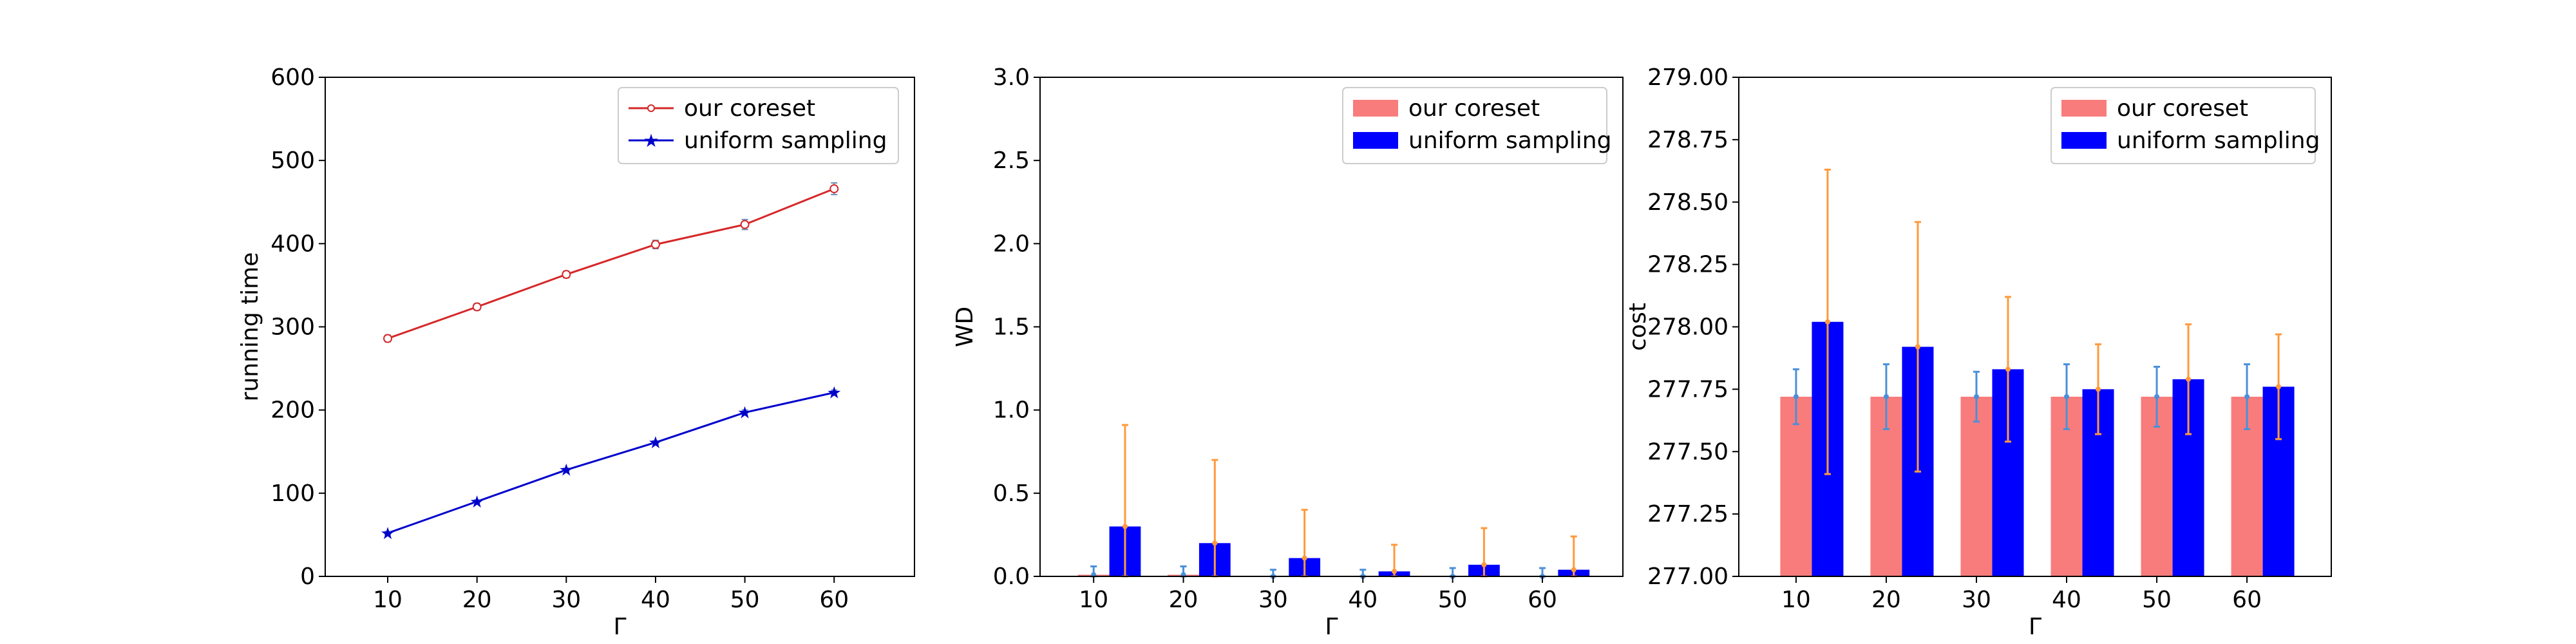  What do you see at coordinates (1688, 577) in the screenshot?
I see `y-tick-label: 277.00` at bounding box center [1688, 577].